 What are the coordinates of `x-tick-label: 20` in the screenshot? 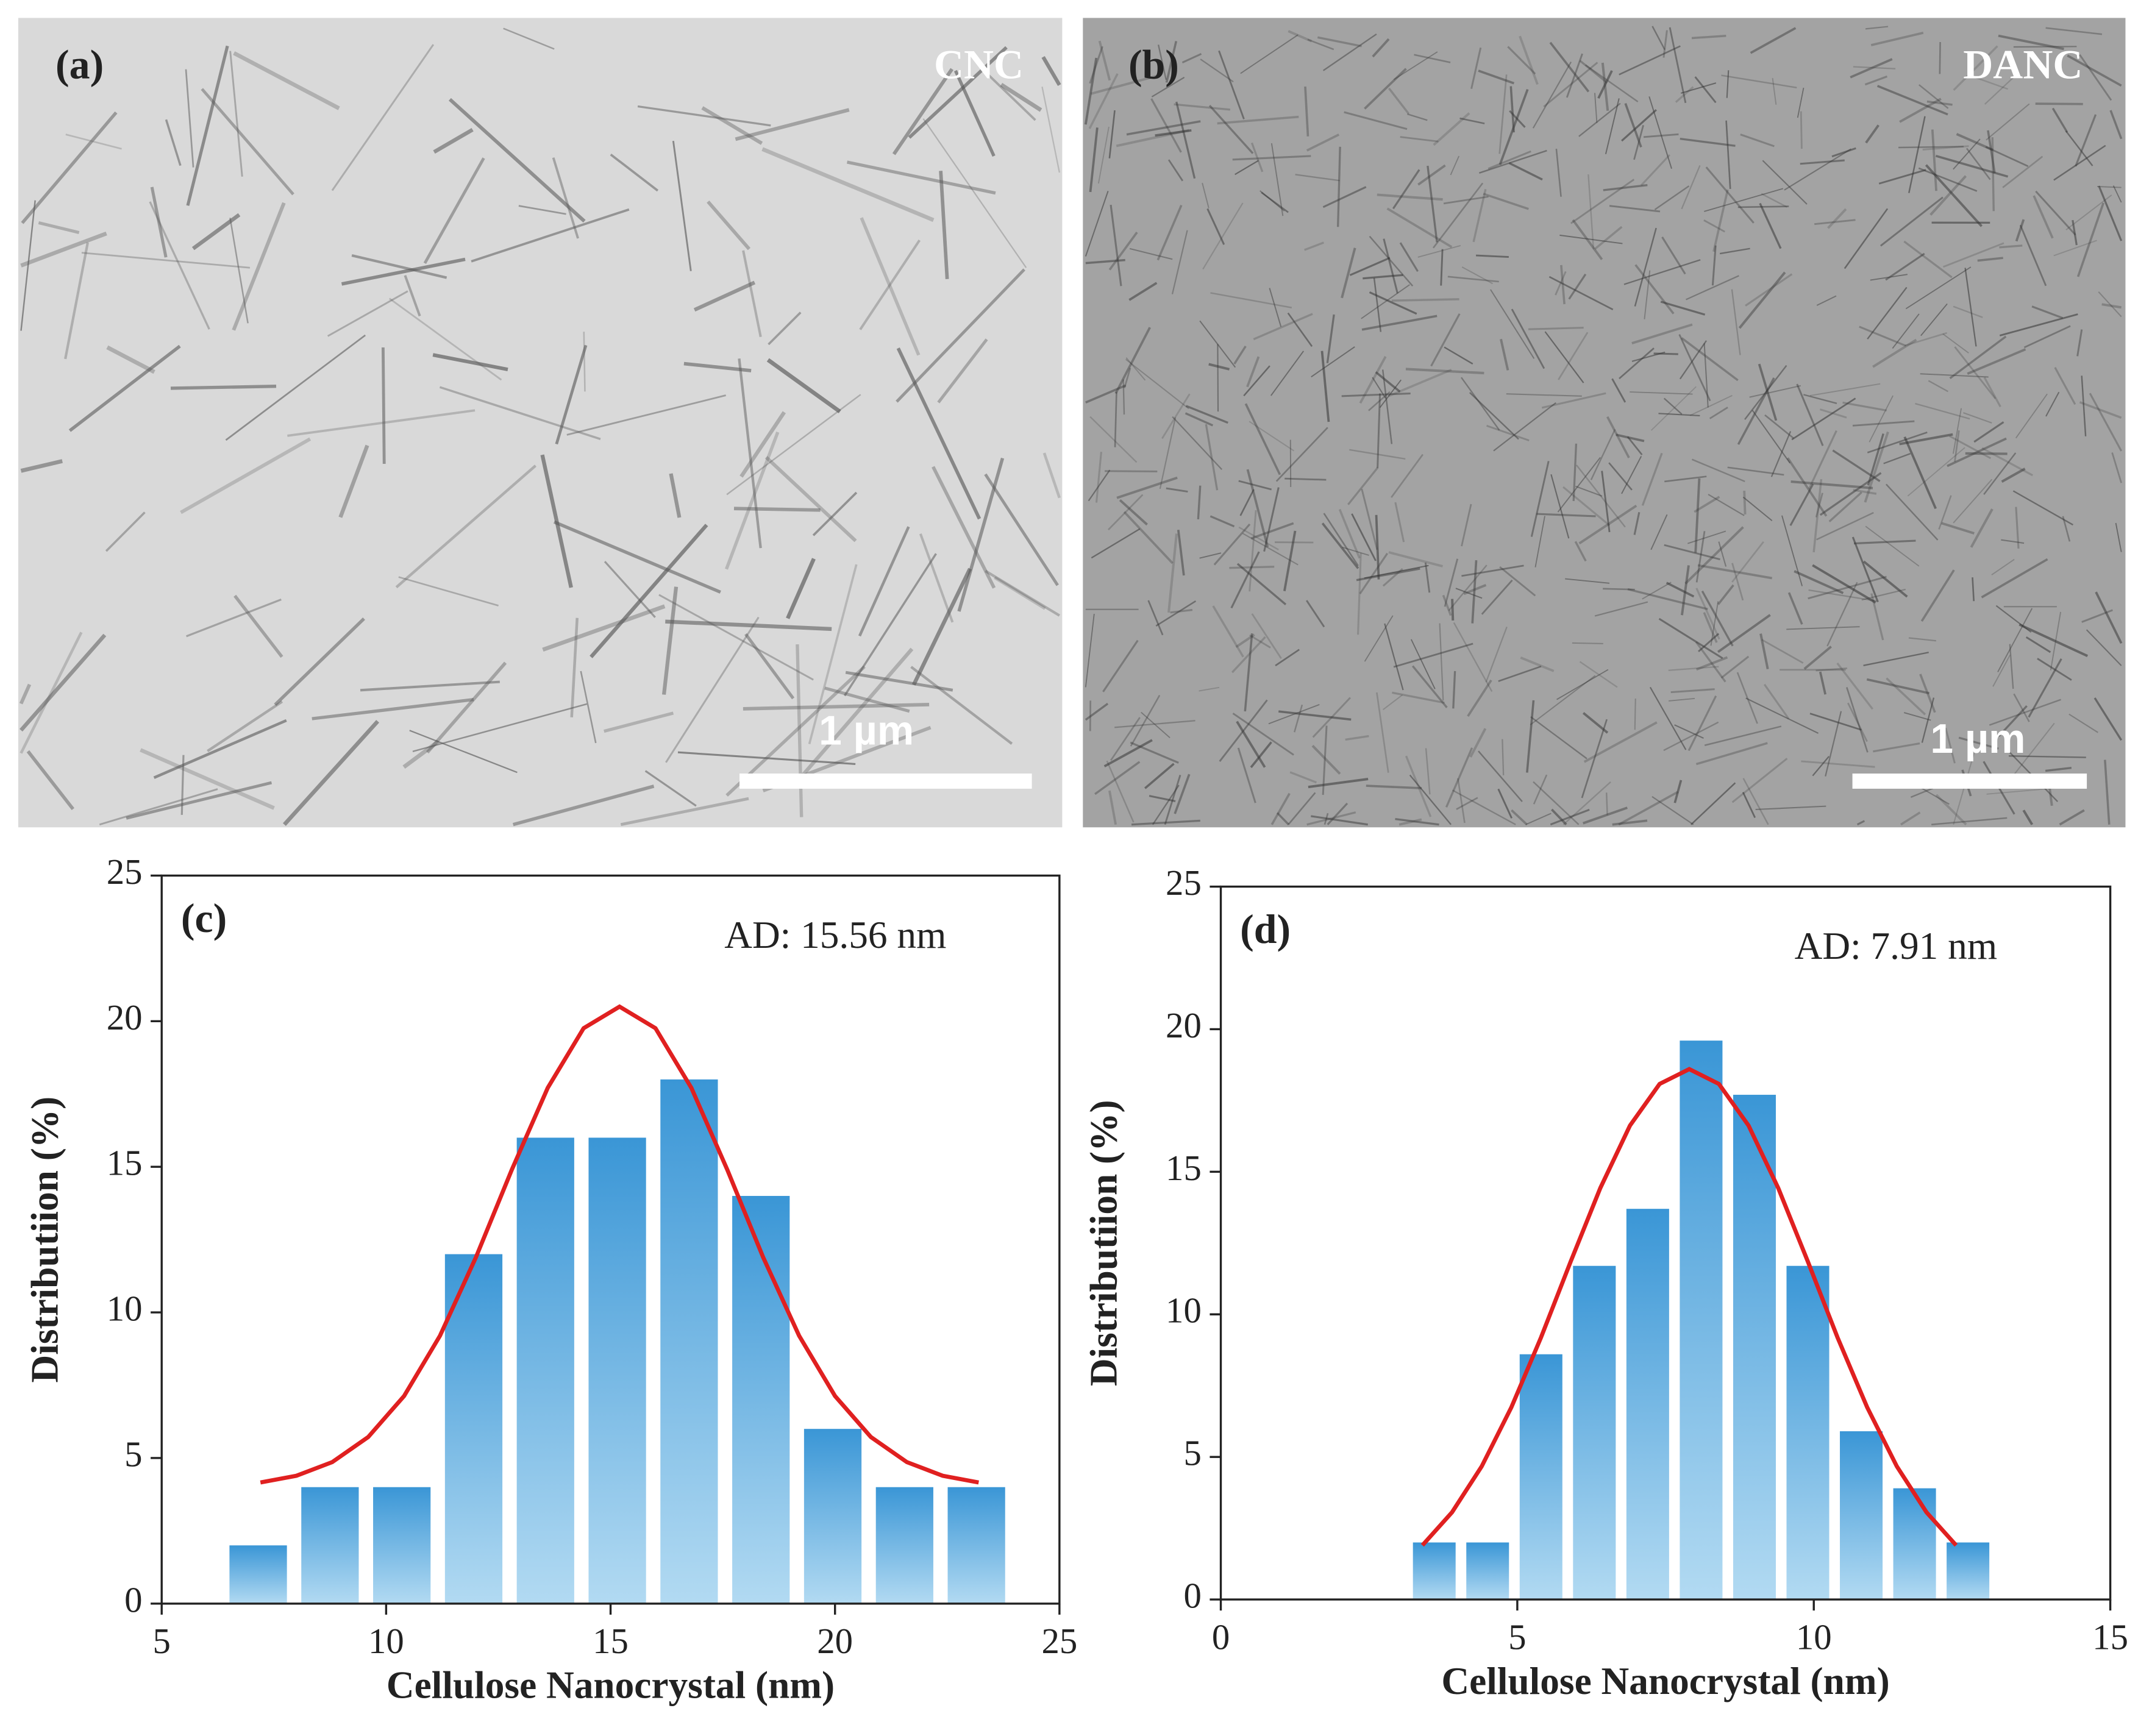 It's located at (835, 1641).